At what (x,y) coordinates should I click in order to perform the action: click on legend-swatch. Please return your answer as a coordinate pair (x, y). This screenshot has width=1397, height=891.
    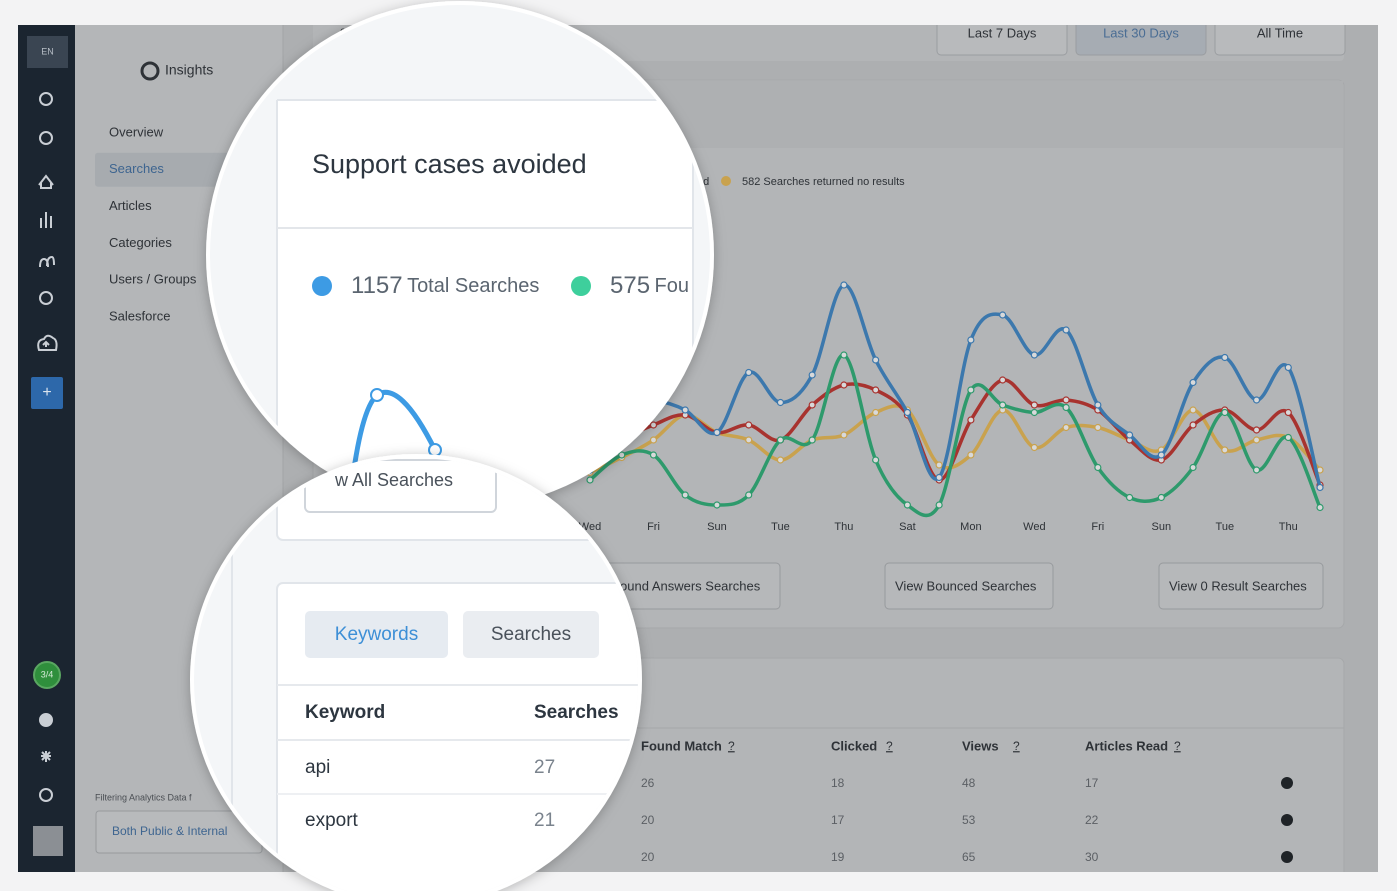
    Looking at the image, I should click on (322, 286).